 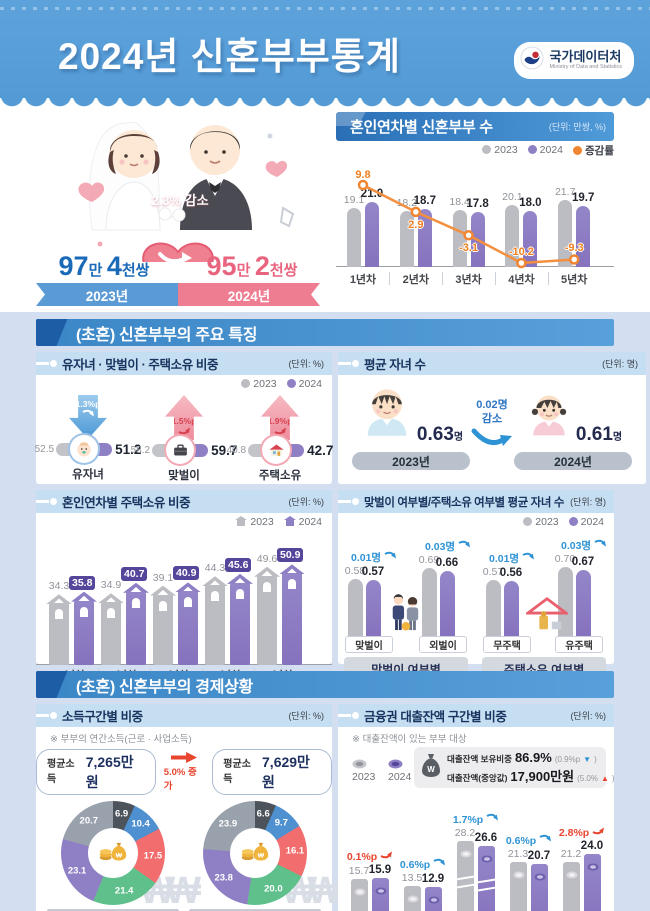 What do you see at coordinates (281, 823) in the screenshot?
I see `slice-value: 9.7` at bounding box center [281, 823].